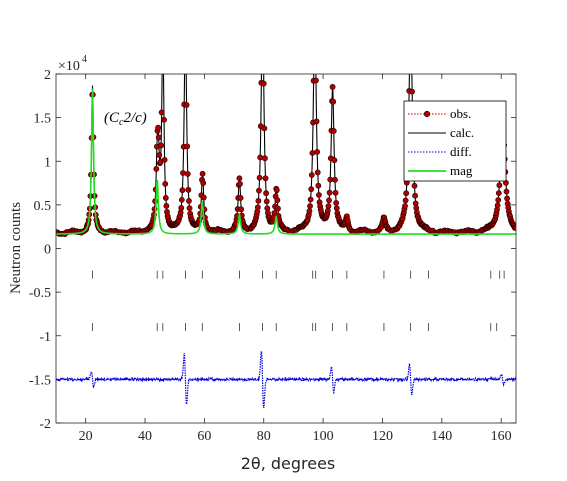  Describe the element at coordinates (427, 114) in the screenshot. I see `legend-marker` at that location.